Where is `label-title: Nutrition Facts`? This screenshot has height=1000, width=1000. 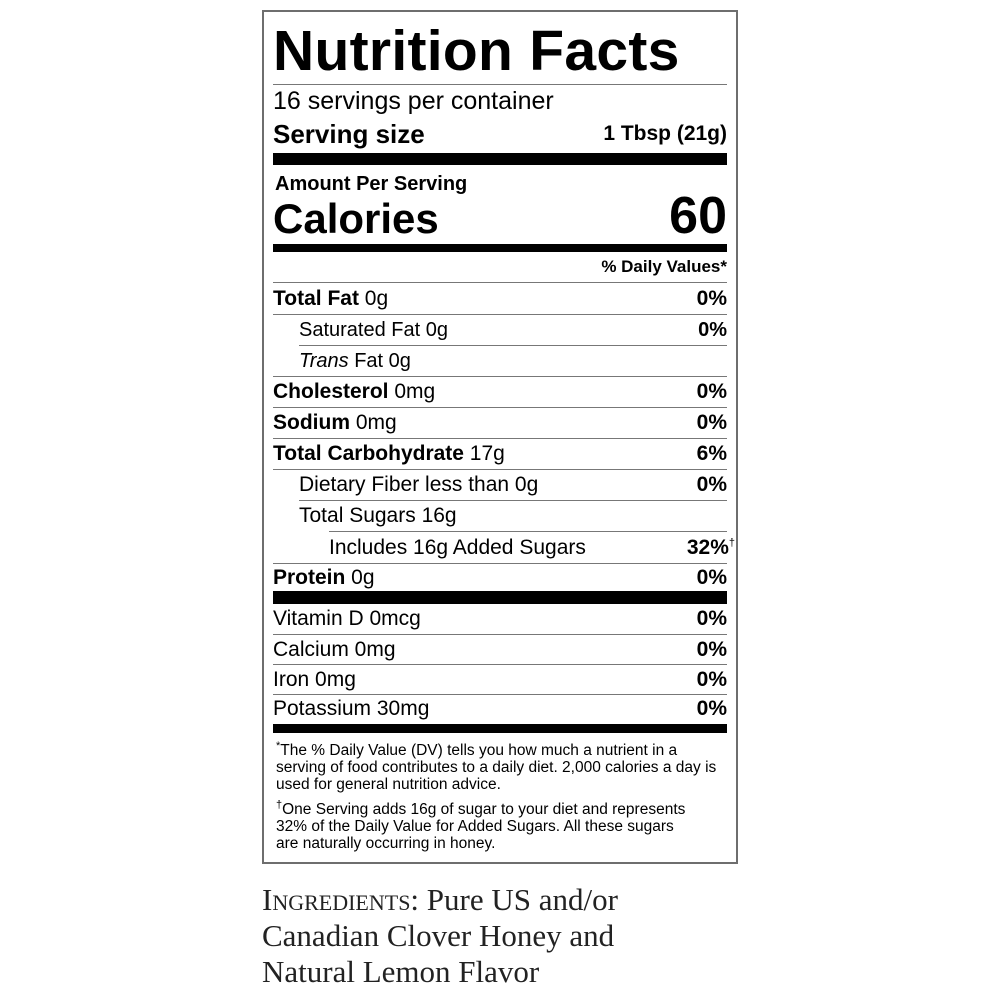
label-title: Nutrition Facts is located at coordinates (476, 51).